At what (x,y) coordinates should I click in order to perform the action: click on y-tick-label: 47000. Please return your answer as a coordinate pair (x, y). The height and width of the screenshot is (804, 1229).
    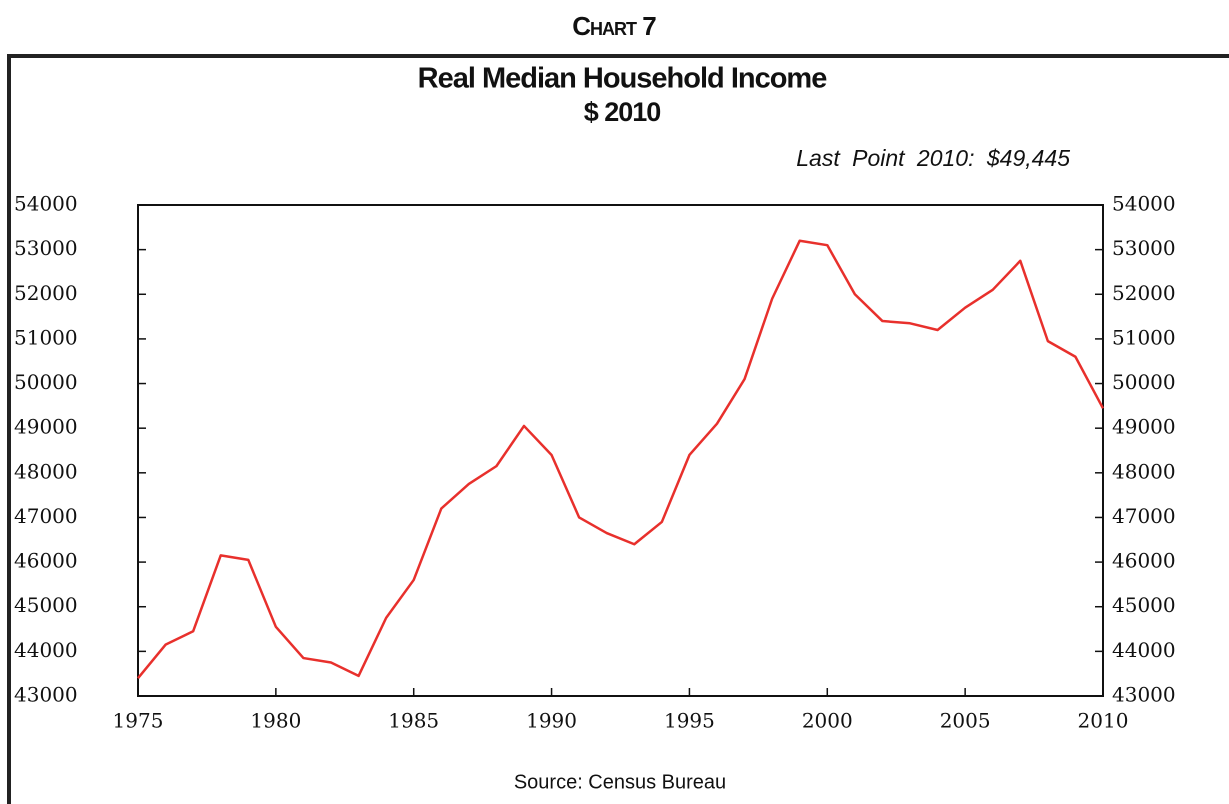
    Looking at the image, I should click on (46, 516).